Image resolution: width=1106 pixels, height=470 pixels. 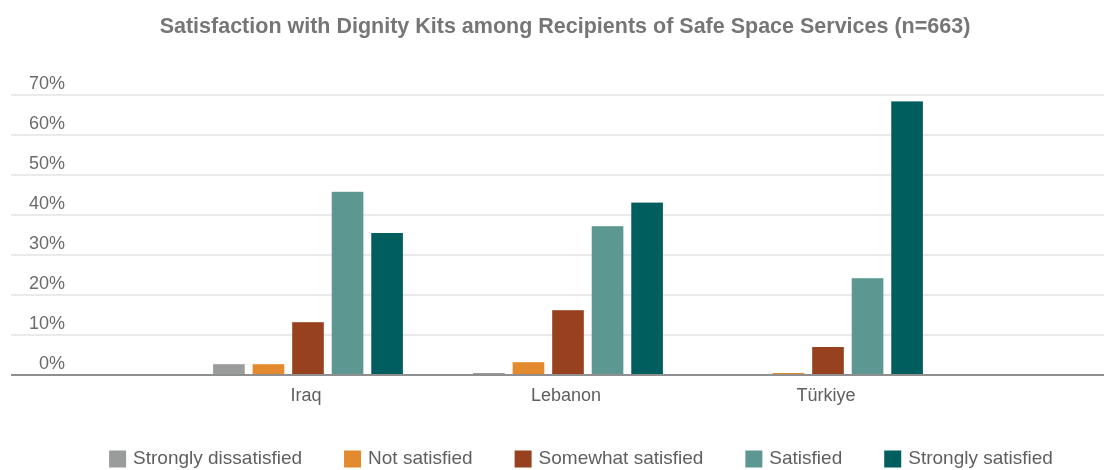 What do you see at coordinates (621, 458) in the screenshot?
I see `legend-label: Somewhat satisfied` at bounding box center [621, 458].